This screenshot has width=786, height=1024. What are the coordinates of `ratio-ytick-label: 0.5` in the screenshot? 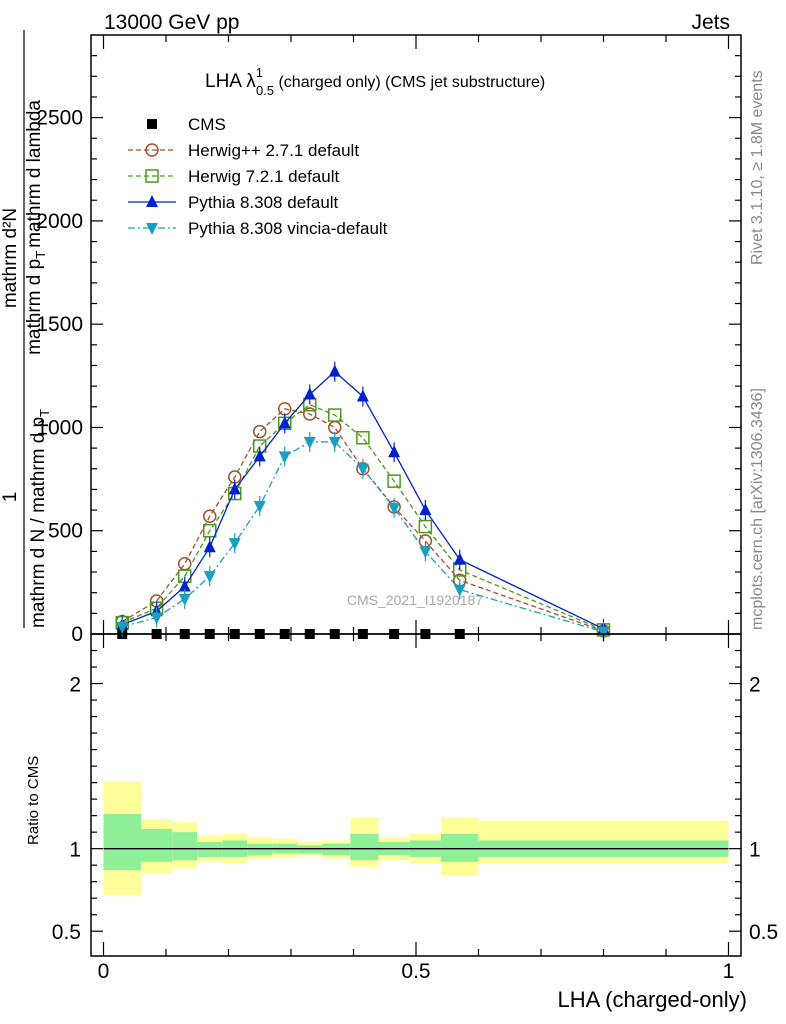 It's located at (66, 932).